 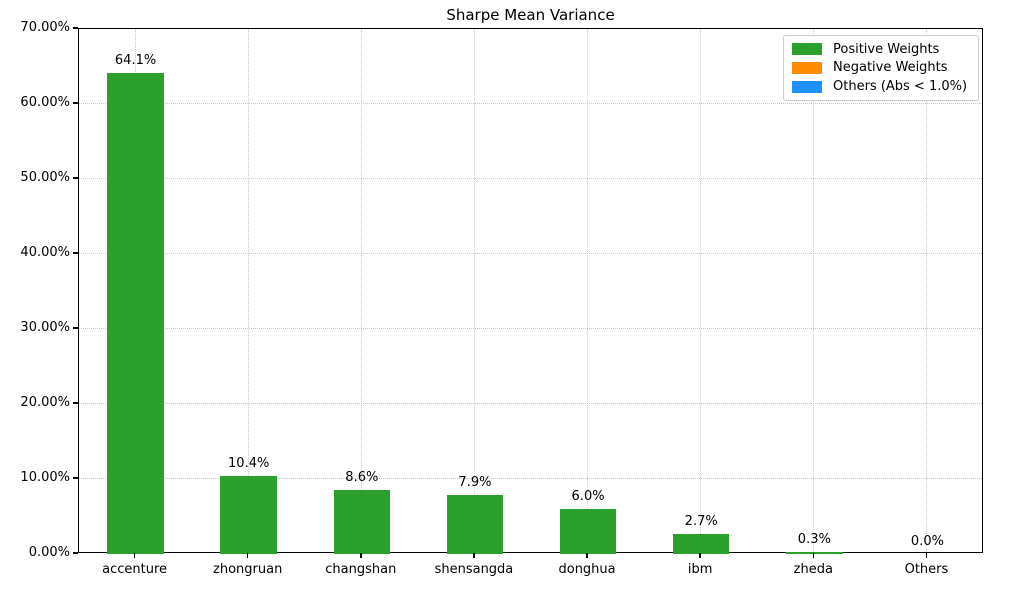 What do you see at coordinates (927, 541) in the screenshot?
I see `bar-value-label: 0.0%` at bounding box center [927, 541].